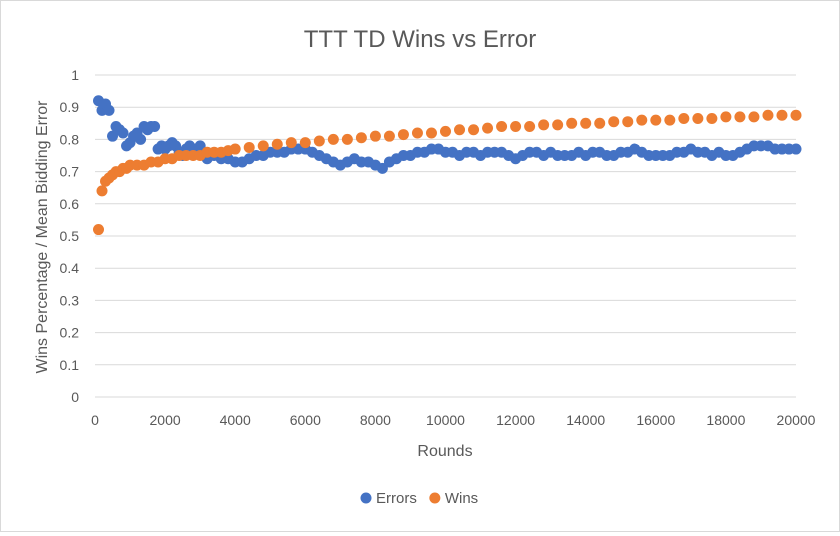  I want to click on y-tick-label: 0.8, so click(70, 139).